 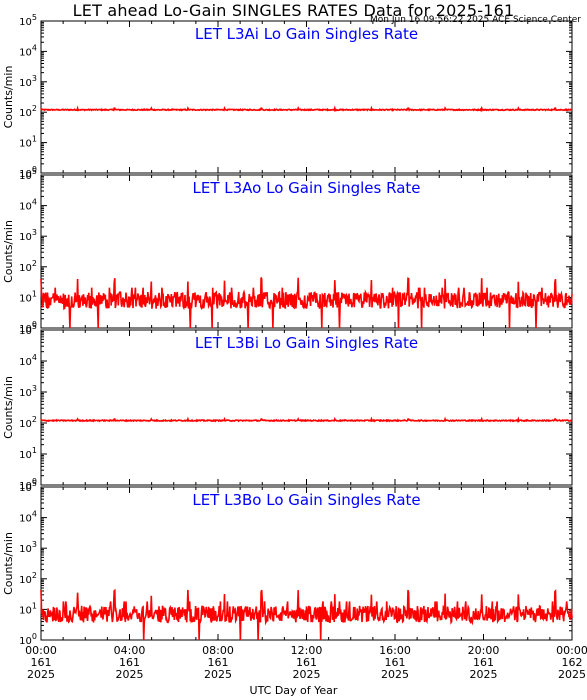 I want to click on x-tick-label: 08:00, so click(x=218, y=650).